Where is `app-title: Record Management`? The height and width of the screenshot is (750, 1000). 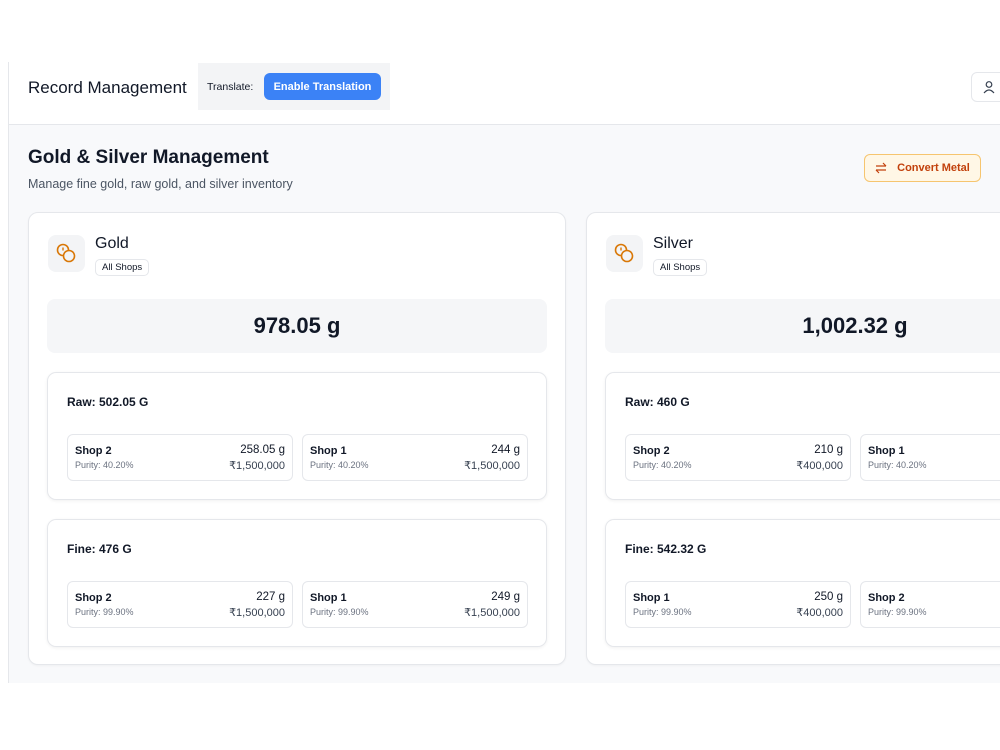 app-title: Record Management is located at coordinates (107, 87).